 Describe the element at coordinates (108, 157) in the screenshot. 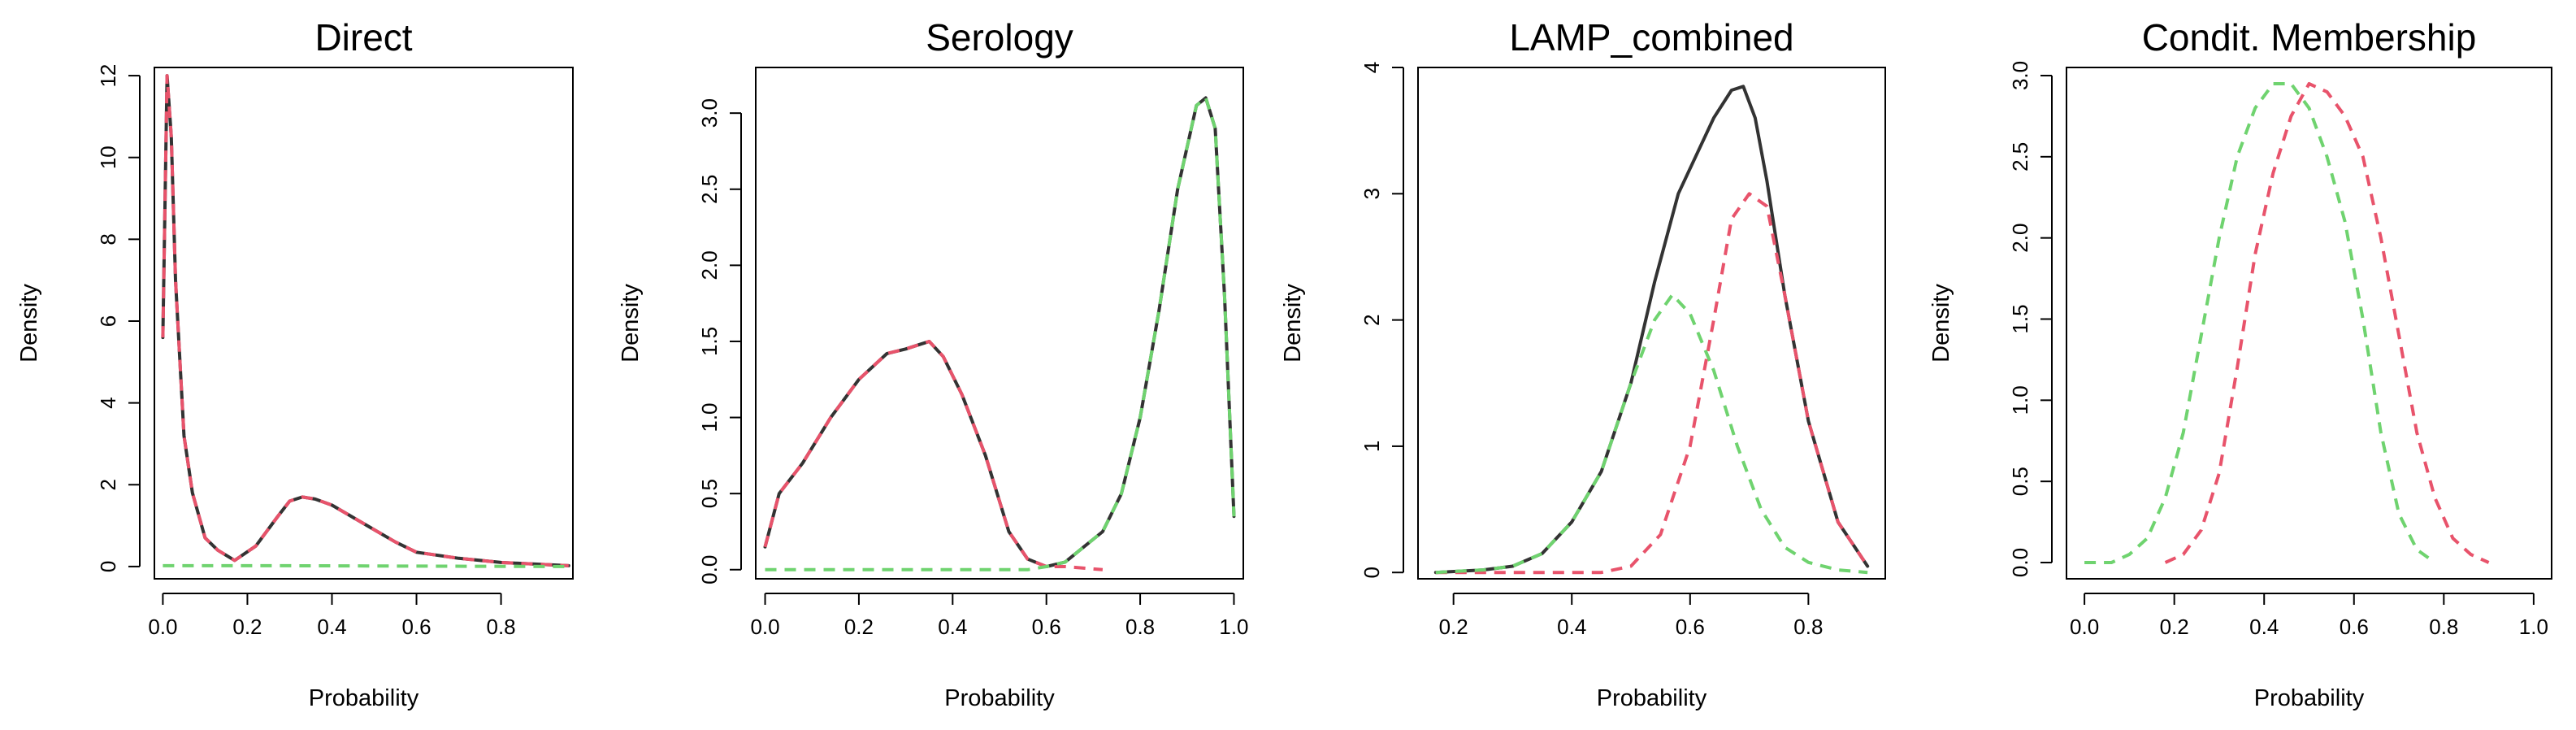

I see `y-tick-label: 10` at that location.